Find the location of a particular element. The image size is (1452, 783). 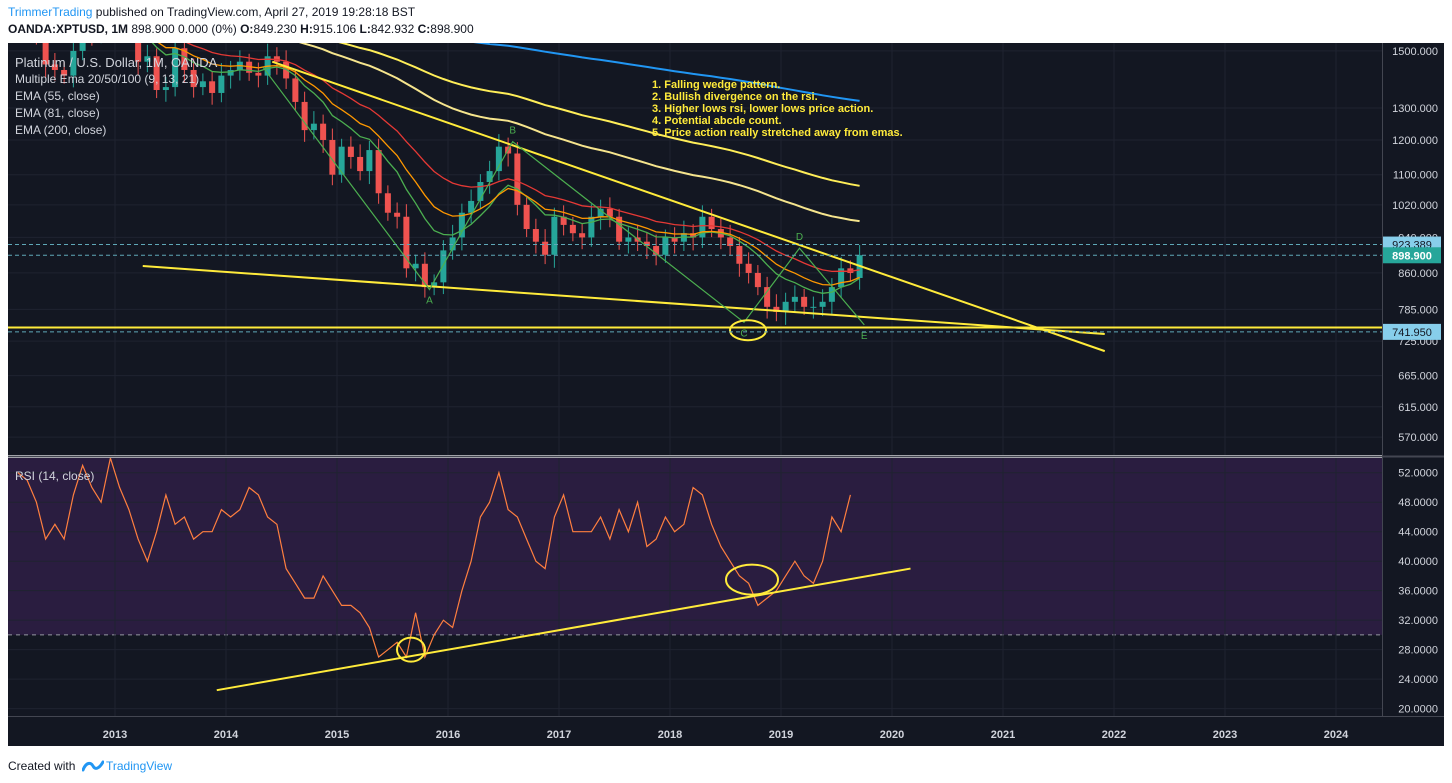

low-value: 842.932 is located at coordinates (394, 29).